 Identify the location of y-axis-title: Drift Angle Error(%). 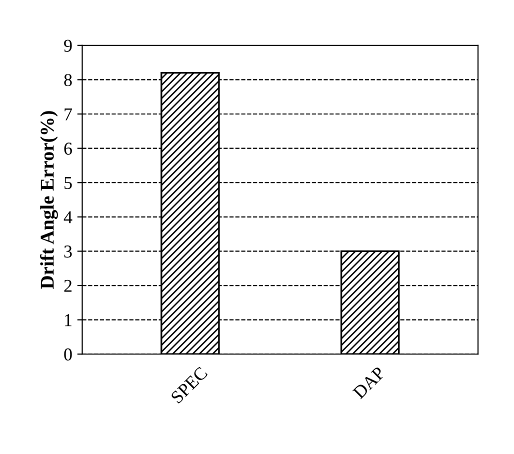
(49, 200).